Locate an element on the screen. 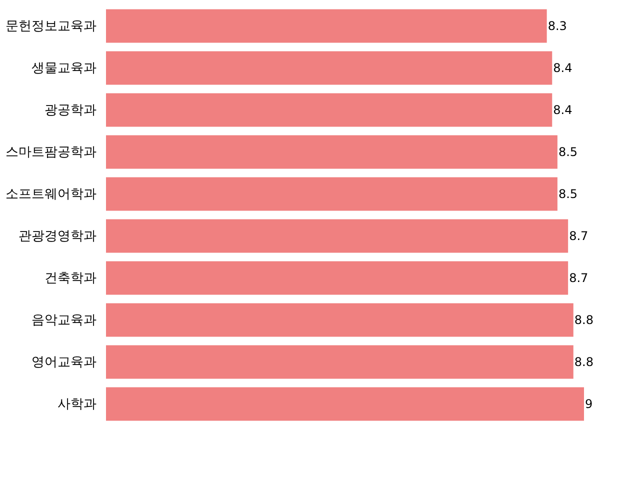 Image resolution: width=640 pixels, height=480 pixels. y-tick-label: 음악교육과 is located at coordinates (64, 320).